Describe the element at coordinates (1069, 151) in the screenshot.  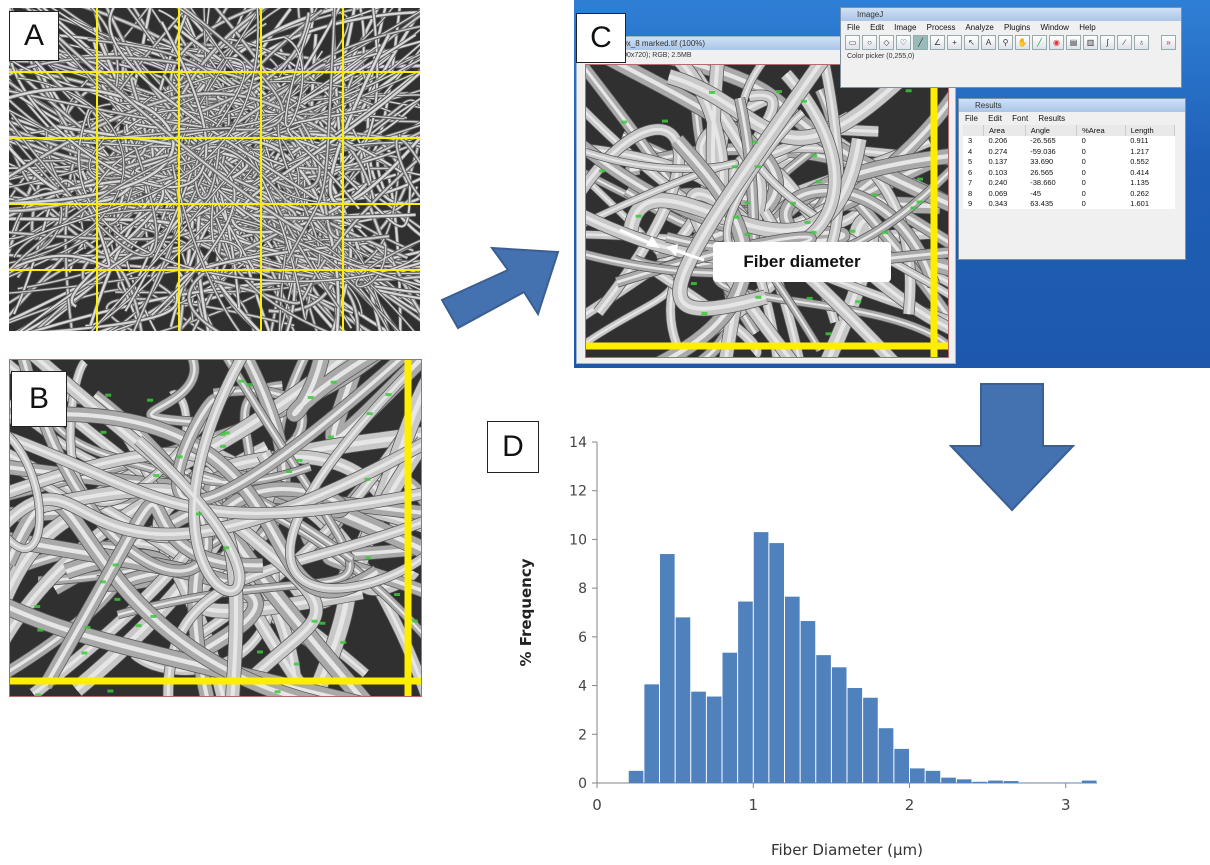
I see `results-row: 4 0.274 -59.036 0 1.217` at that location.